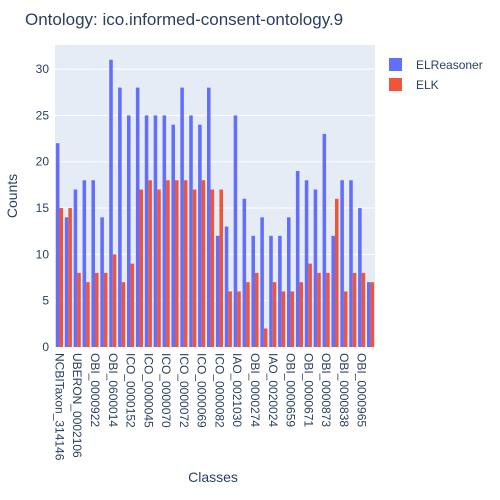  What do you see at coordinates (436, 75) in the screenshot?
I see `legend: ELReasoner ELK` at bounding box center [436, 75].